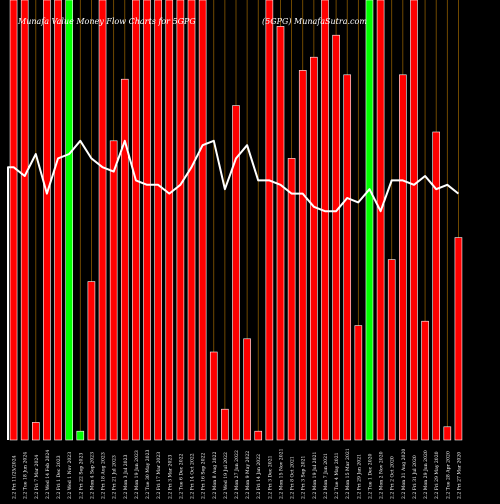 This screenshot has width=500, height=504. I want to click on x-tick-label: 2.2 Fri 14 Oct 2022, so click(193, 476).